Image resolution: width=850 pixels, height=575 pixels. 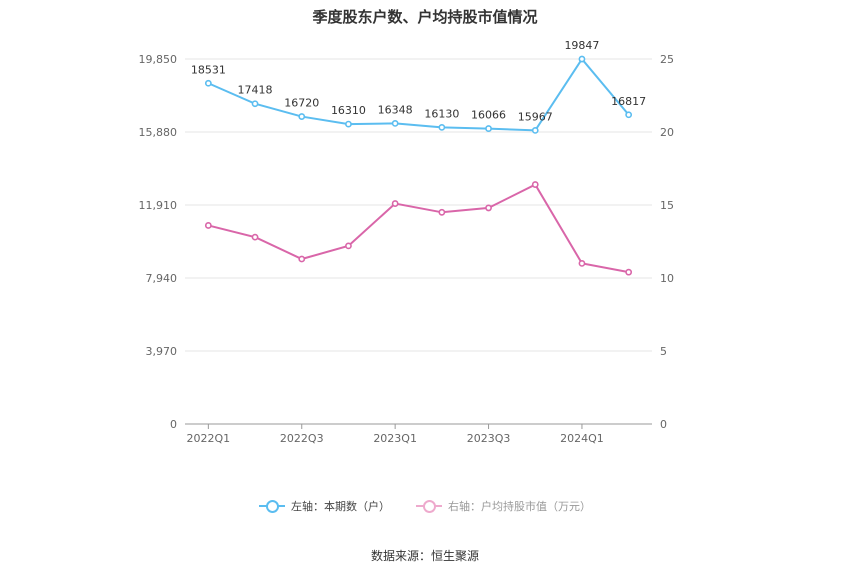 What do you see at coordinates (301, 103) in the screenshot?
I see `data-label-holders: 16720` at bounding box center [301, 103].